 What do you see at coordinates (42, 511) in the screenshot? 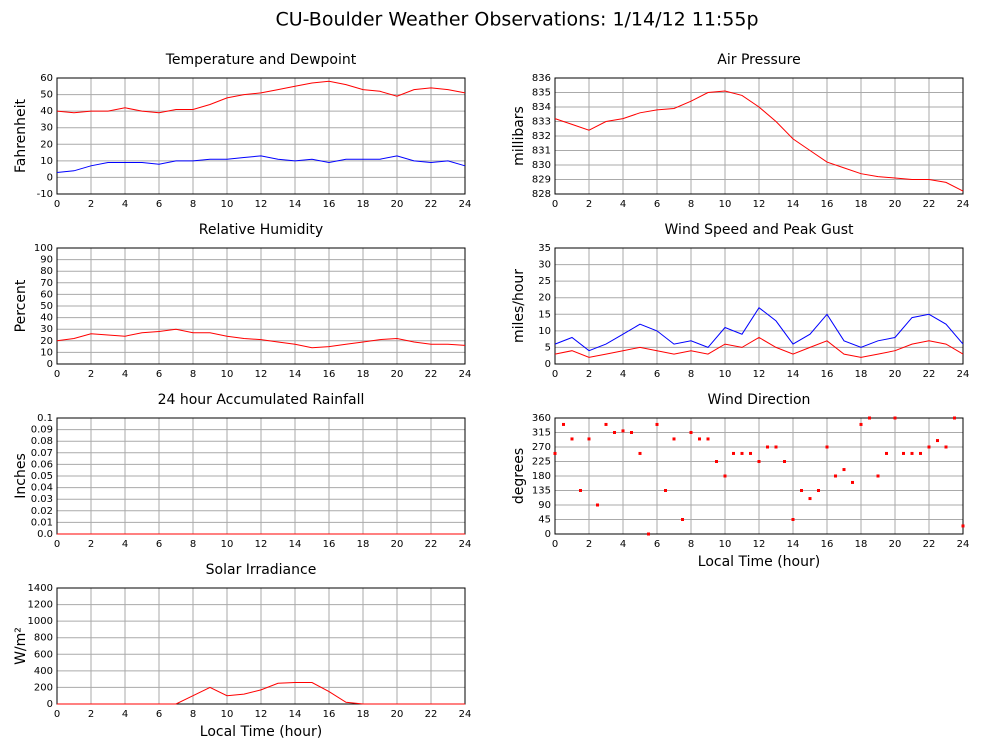
I see `y-tick-label: 0.02` at bounding box center [42, 511].